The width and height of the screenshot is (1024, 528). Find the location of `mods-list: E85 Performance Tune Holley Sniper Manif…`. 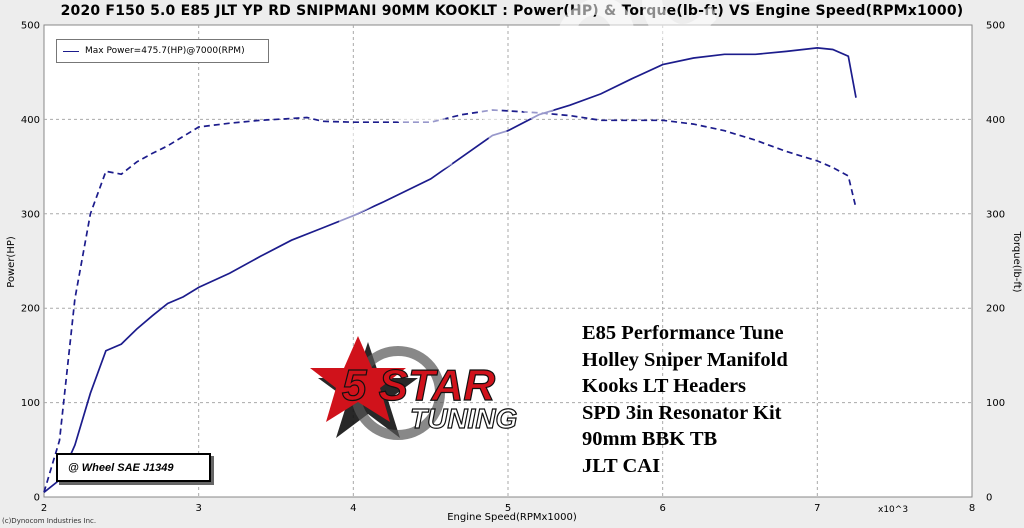

mods-list: E85 Performance Tune Holley Sniper Manif… is located at coordinates (685, 399).